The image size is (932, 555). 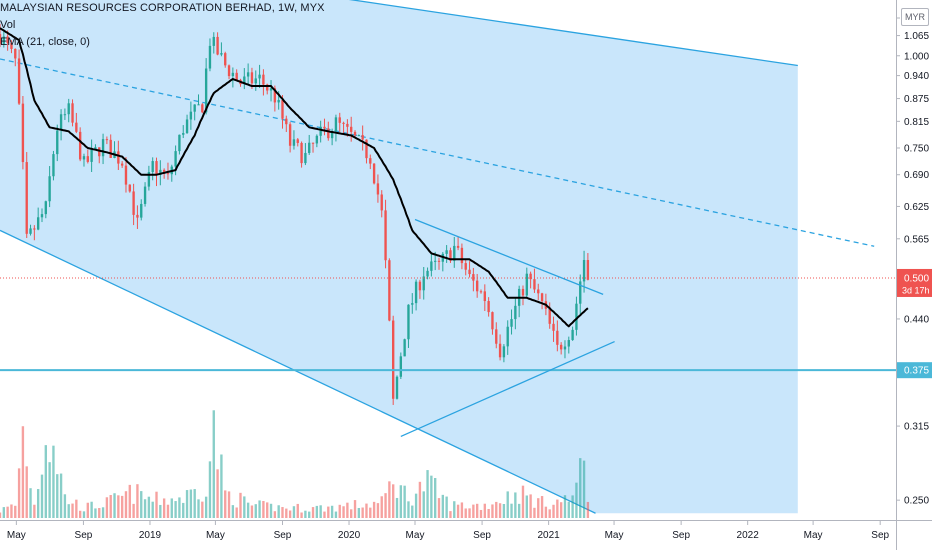 What do you see at coordinates (916, 239) in the screenshot?
I see `price-tick-label: 0.565` at bounding box center [916, 239].